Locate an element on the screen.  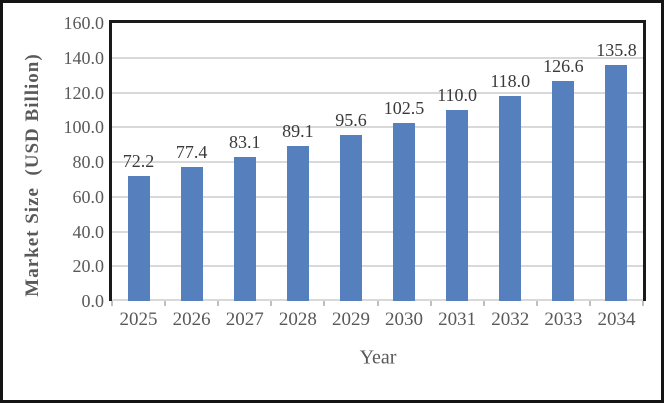
bar-2033 is located at coordinates (563, 191).